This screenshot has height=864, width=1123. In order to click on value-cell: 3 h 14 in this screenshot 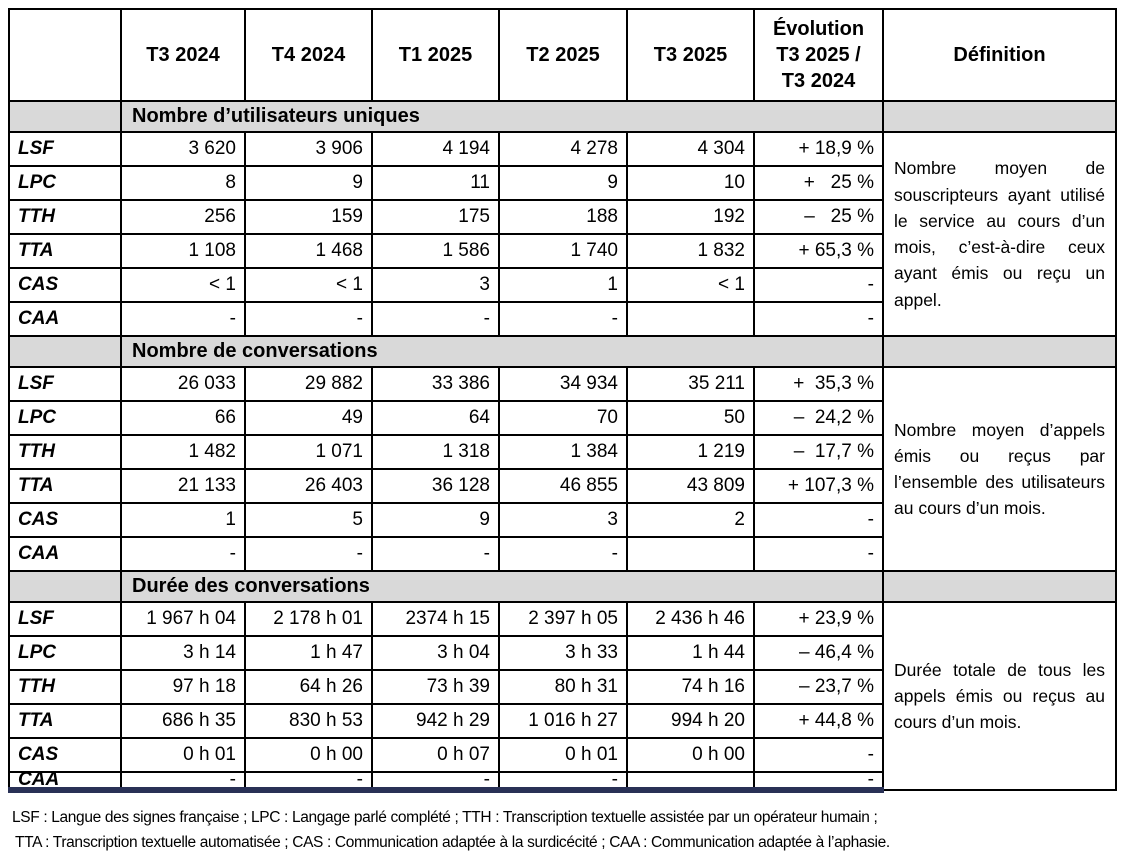, I will do `click(183, 653)`.